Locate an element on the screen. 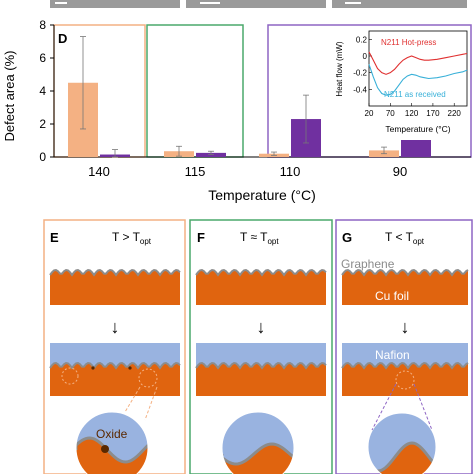 This screenshot has width=474, height=474. inset-x-label: Temperature (°C) is located at coordinates (417, 129).